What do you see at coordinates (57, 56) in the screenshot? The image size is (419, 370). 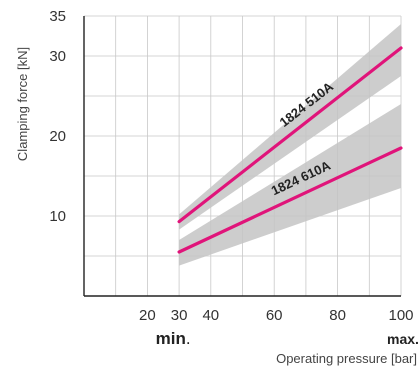 I see `y-tick-label: 30` at bounding box center [57, 56].